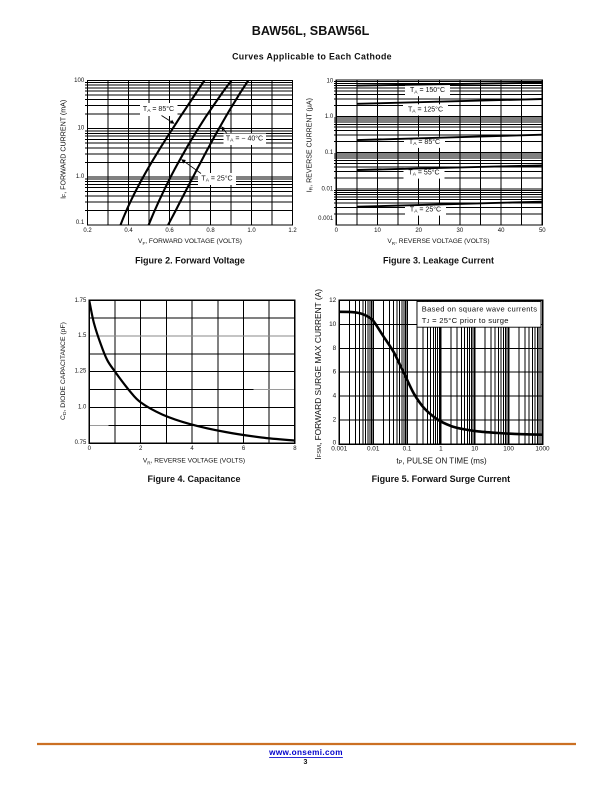 This screenshot has height=792, width=612. I want to click on svg-text: VF​, FORWARD VOLTAGE (VOLTS), so click(190, 242).